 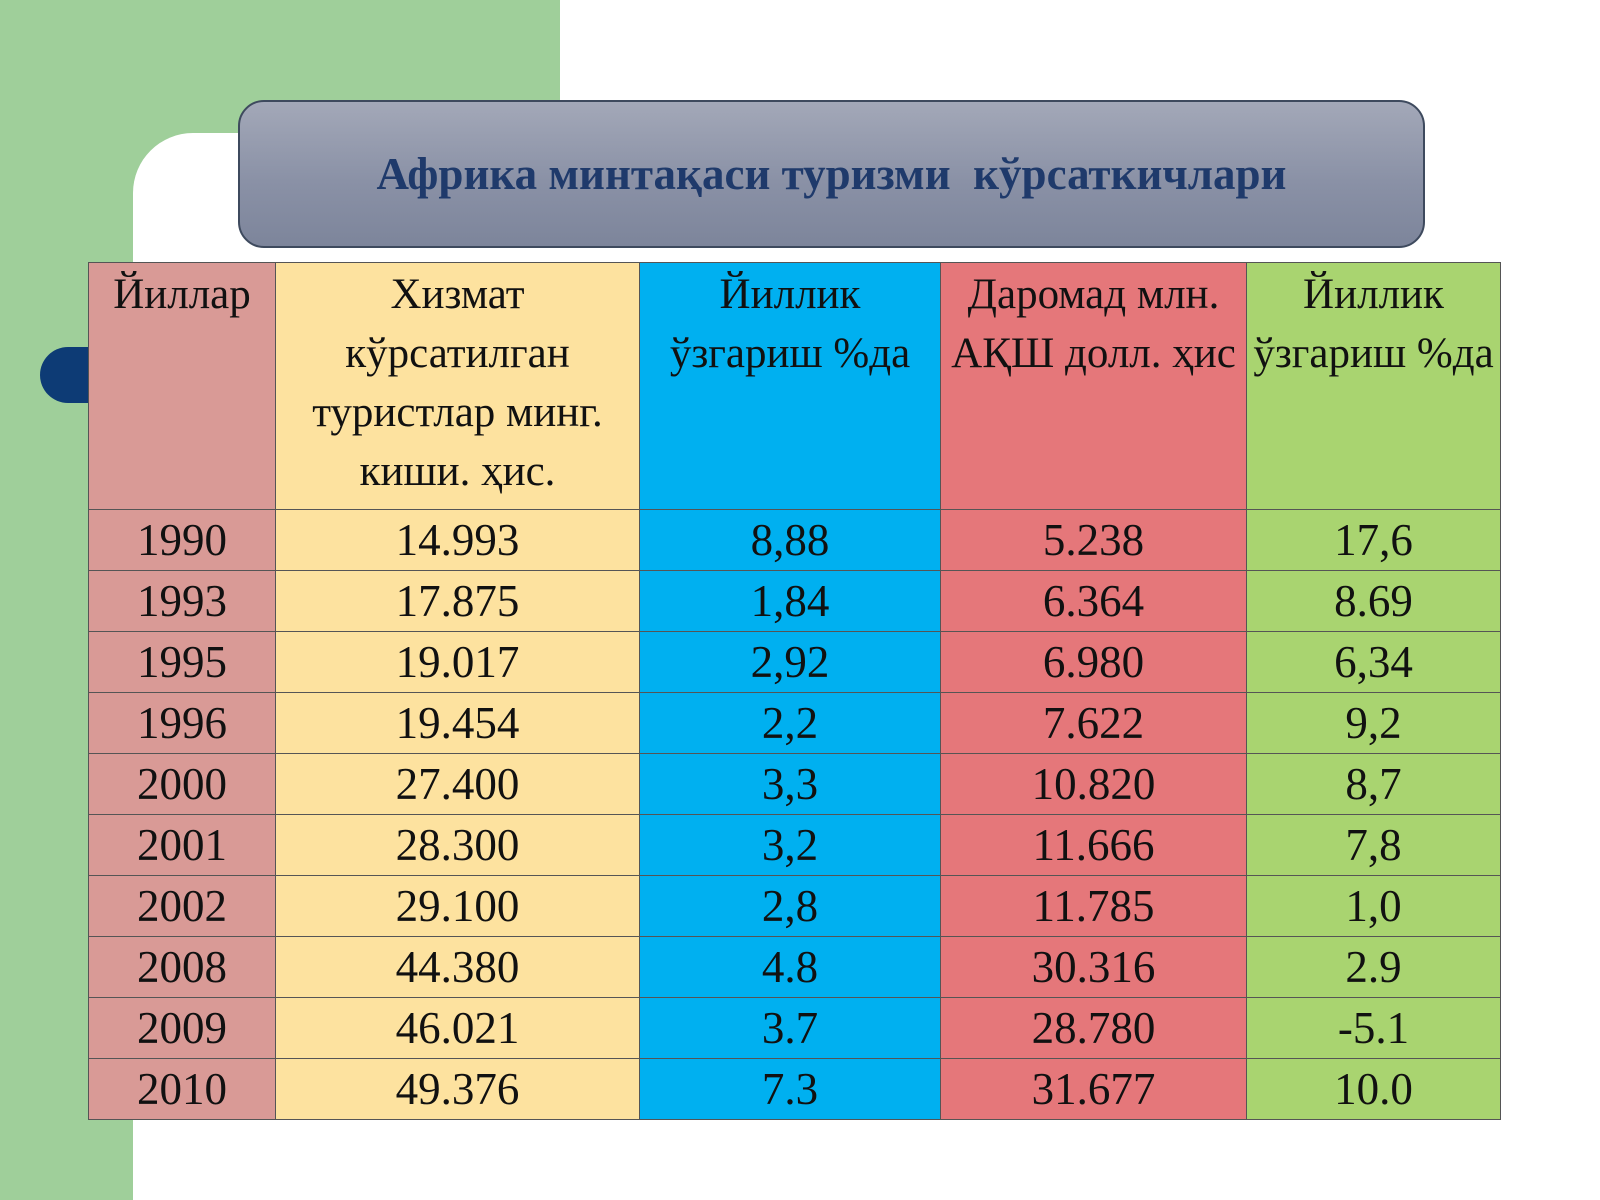 What do you see at coordinates (182, 845) in the screenshot?
I see `table-cell: 2001` at bounding box center [182, 845].